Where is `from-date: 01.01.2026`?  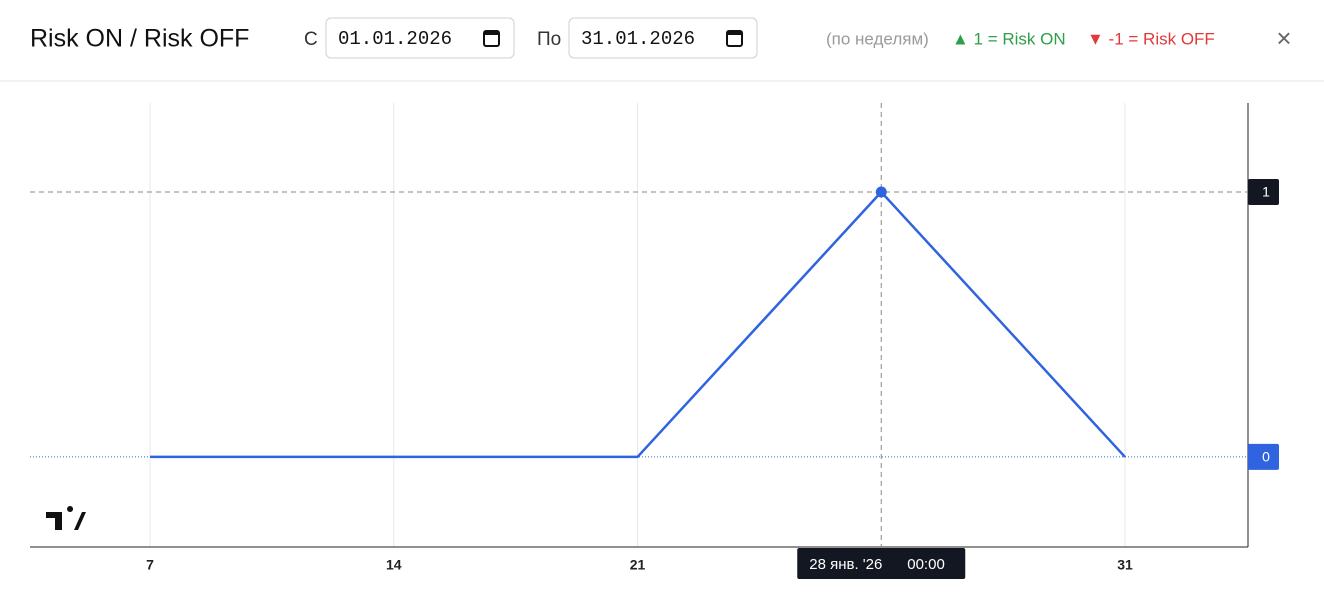 from-date: 01.01.2026 is located at coordinates (395, 39).